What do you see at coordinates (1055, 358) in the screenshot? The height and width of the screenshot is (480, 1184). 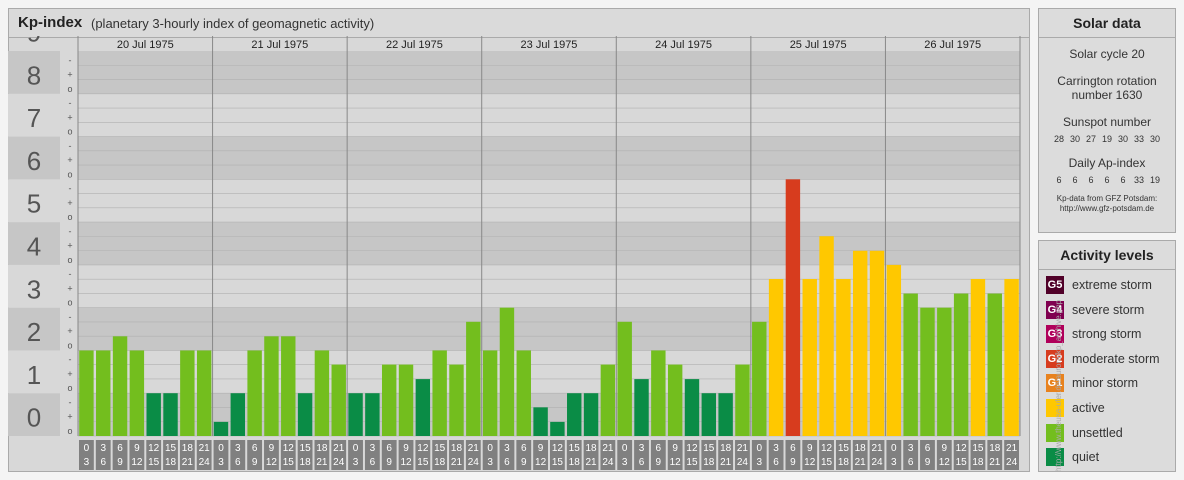 I see `level-swatch: G2` at bounding box center [1055, 358].